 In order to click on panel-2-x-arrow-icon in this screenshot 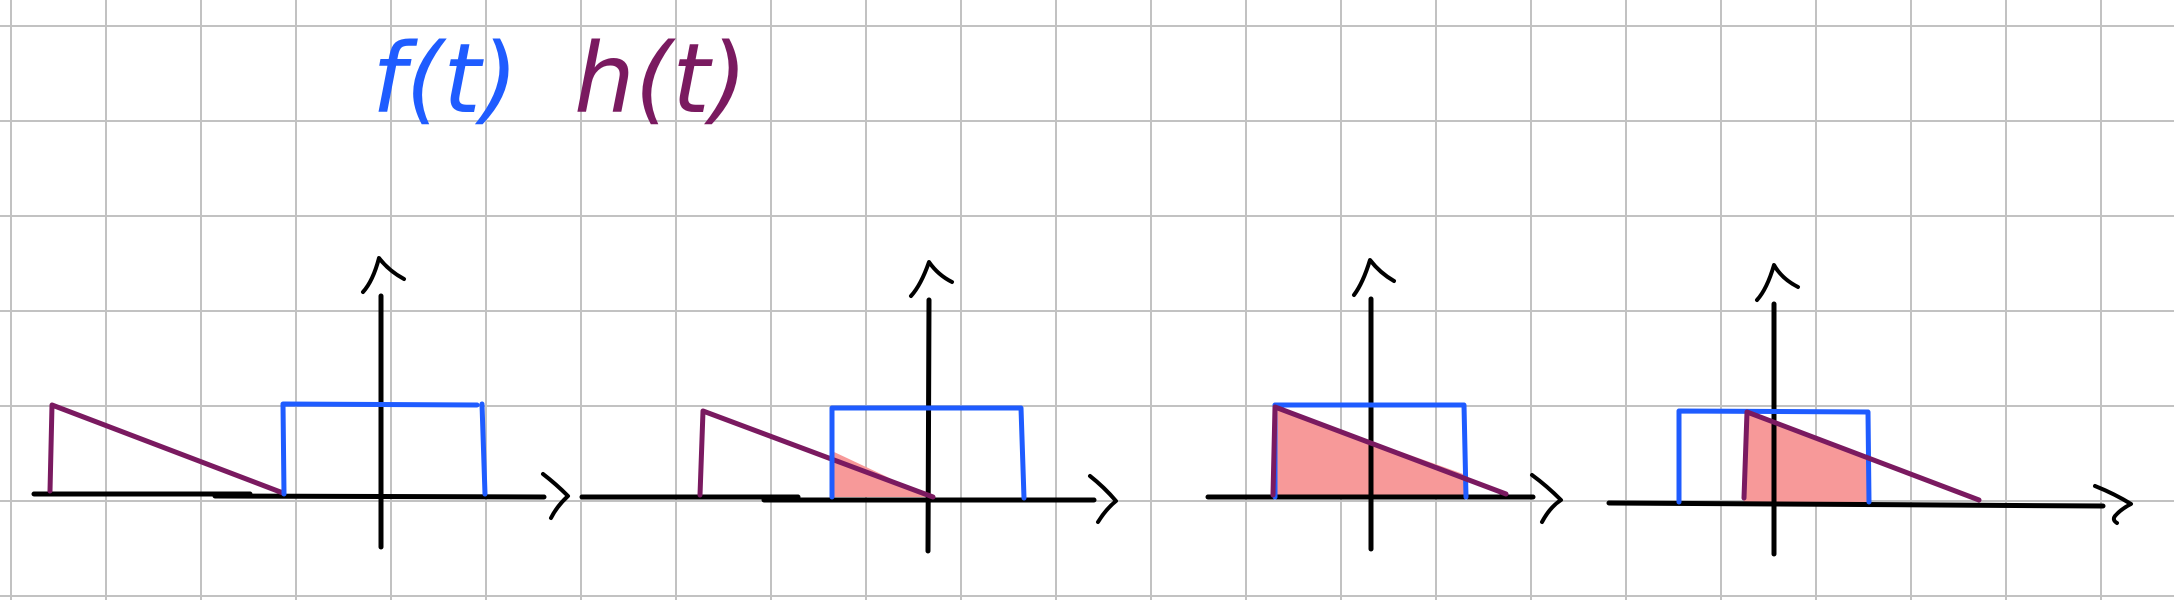, I will do `click(1103, 499)`.